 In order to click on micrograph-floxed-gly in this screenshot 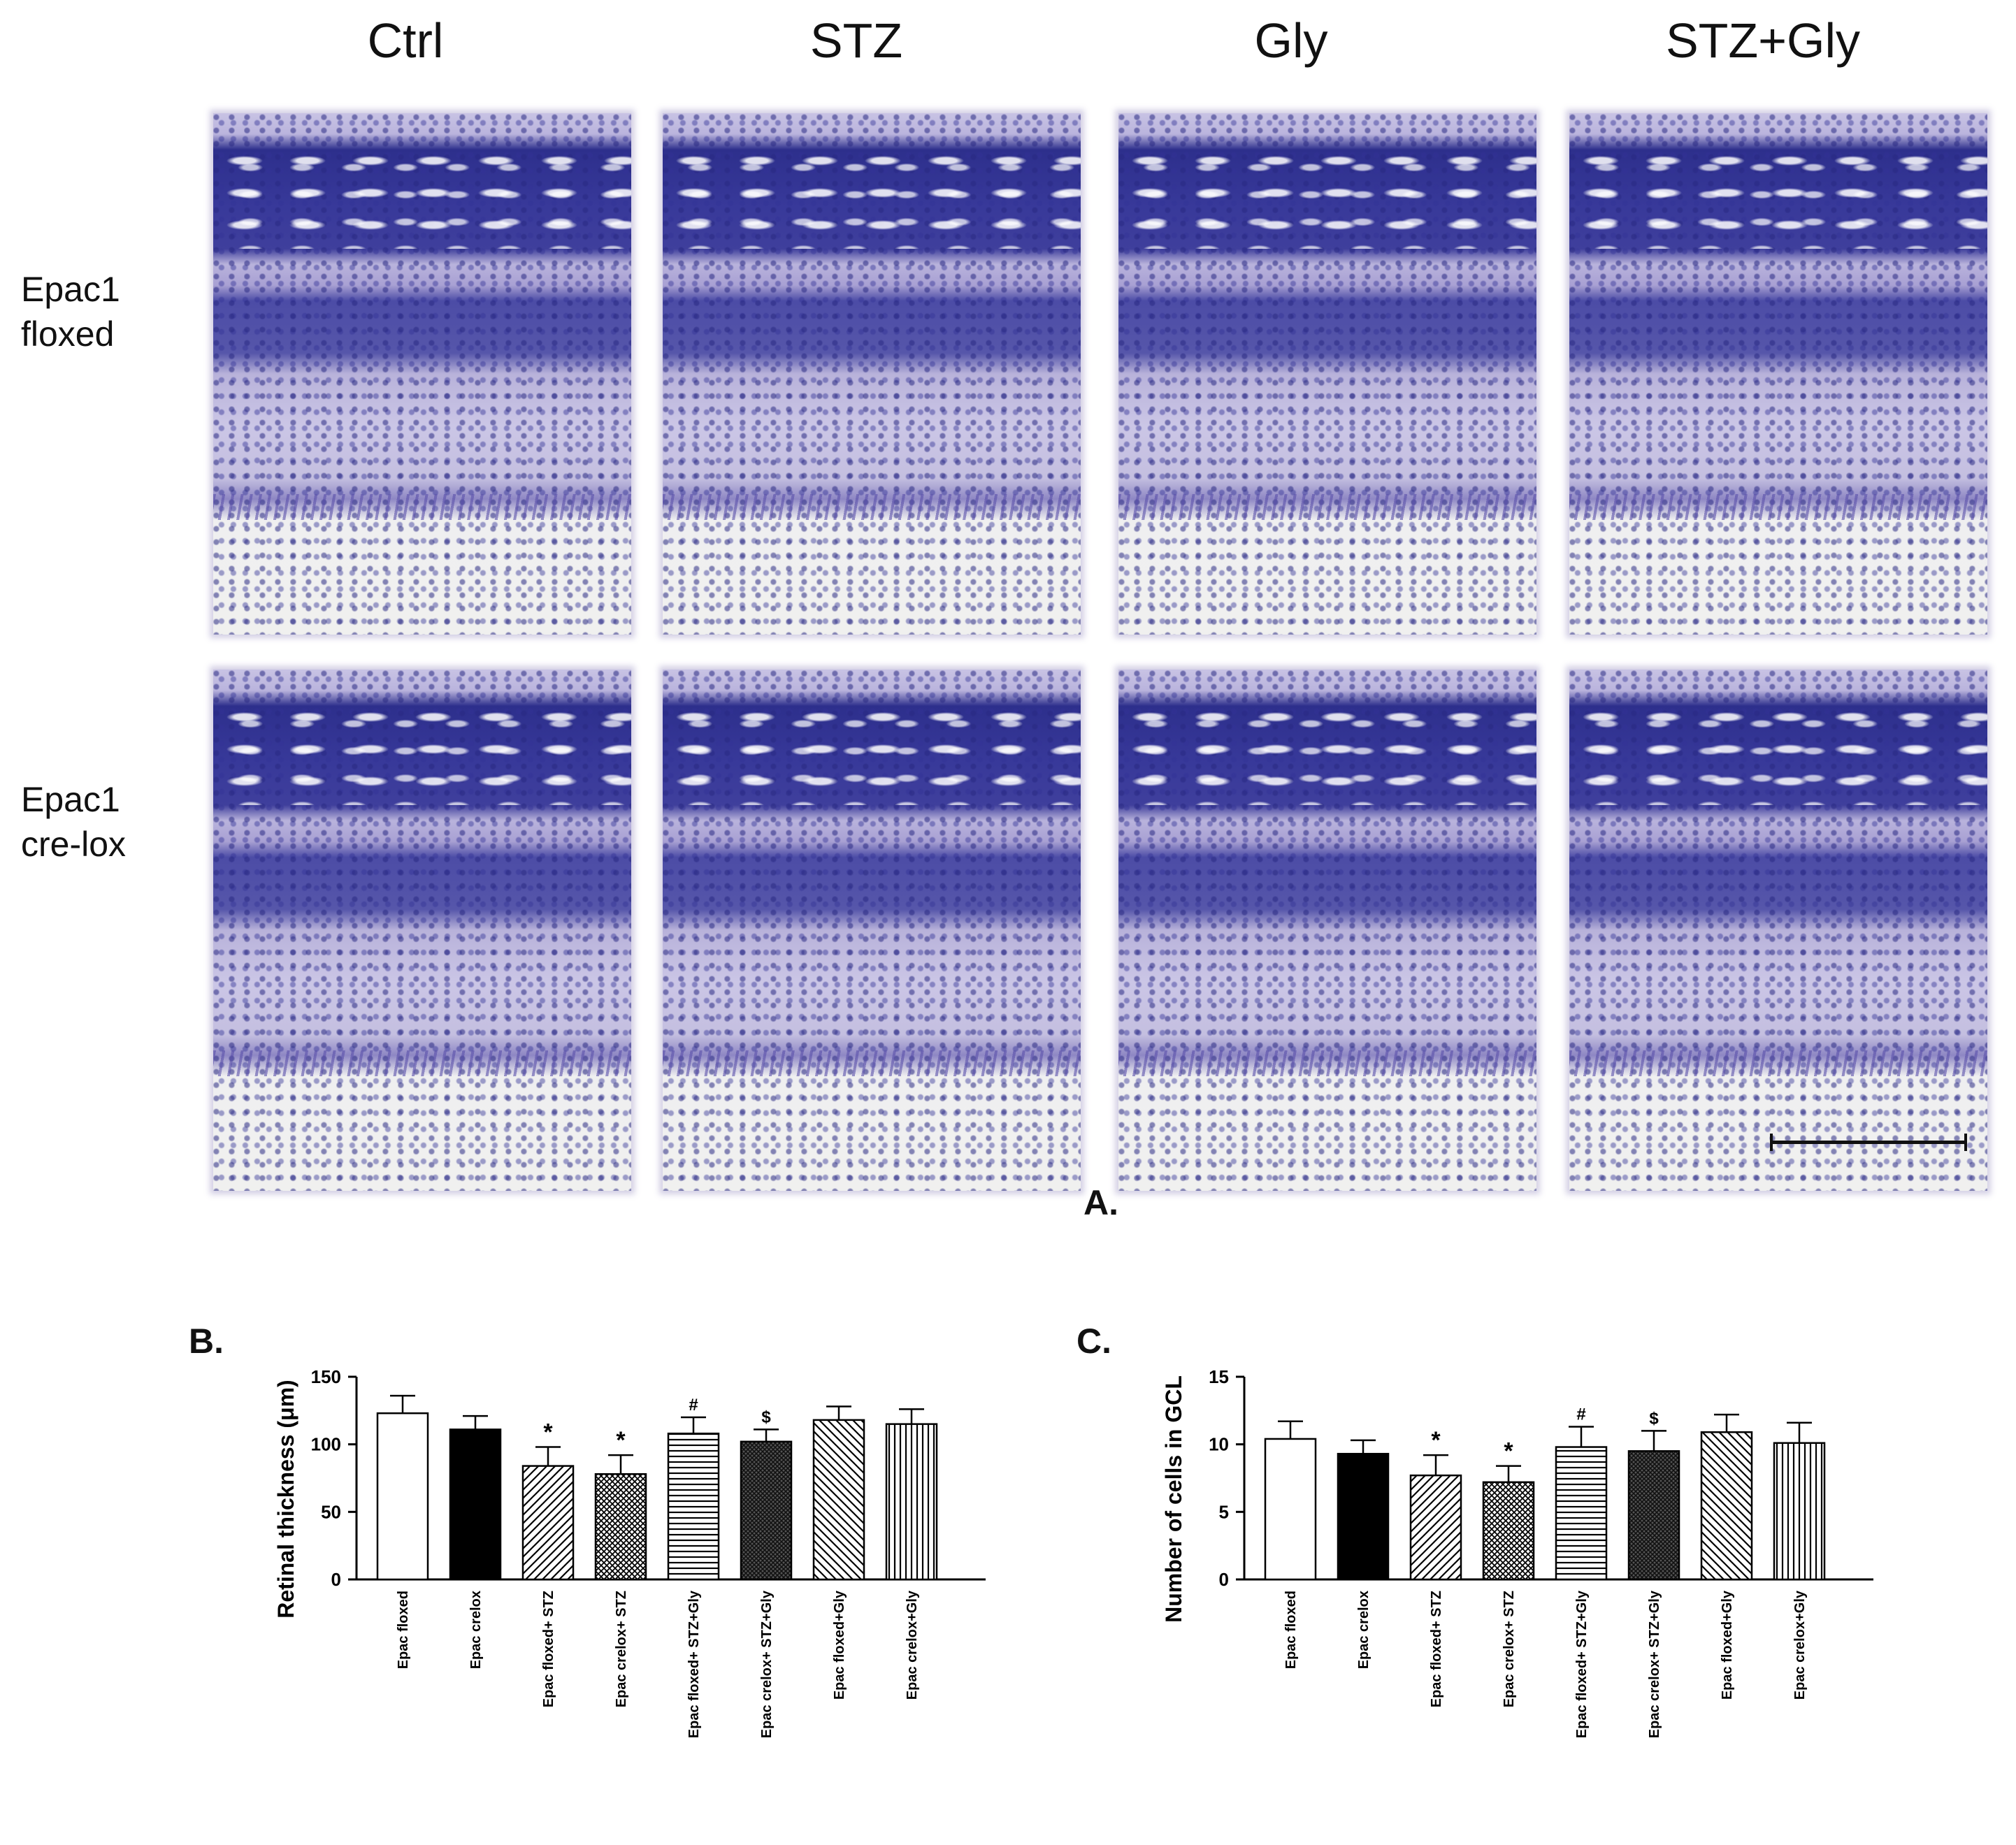, I will do `click(1327, 374)`.